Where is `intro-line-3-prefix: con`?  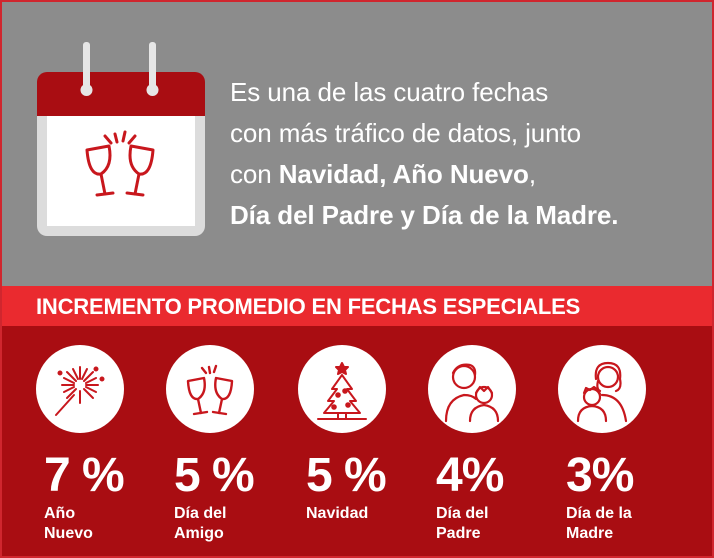
intro-line-3-prefix: con is located at coordinates (254, 174).